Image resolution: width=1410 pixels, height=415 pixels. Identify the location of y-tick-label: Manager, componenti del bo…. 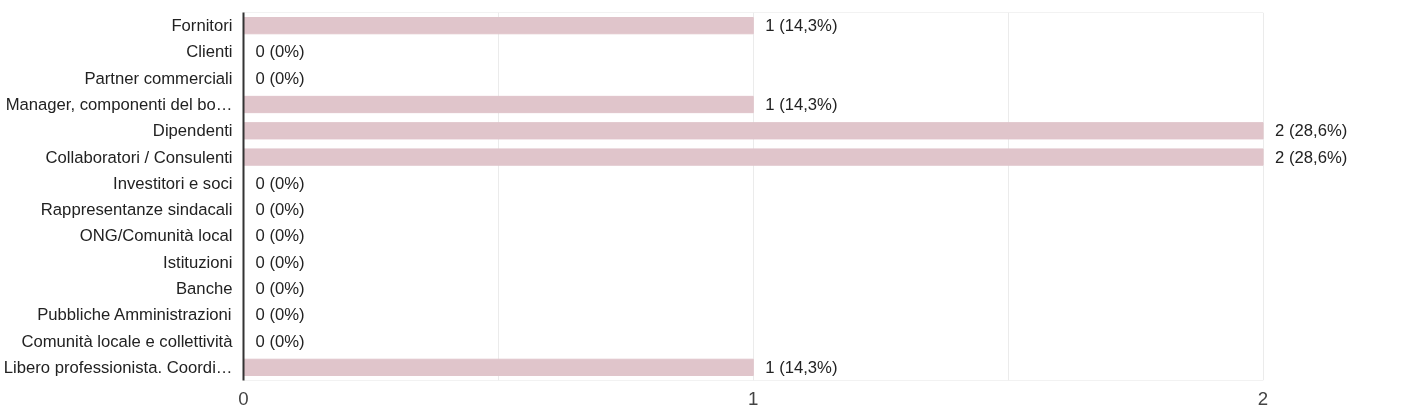
(119, 104).